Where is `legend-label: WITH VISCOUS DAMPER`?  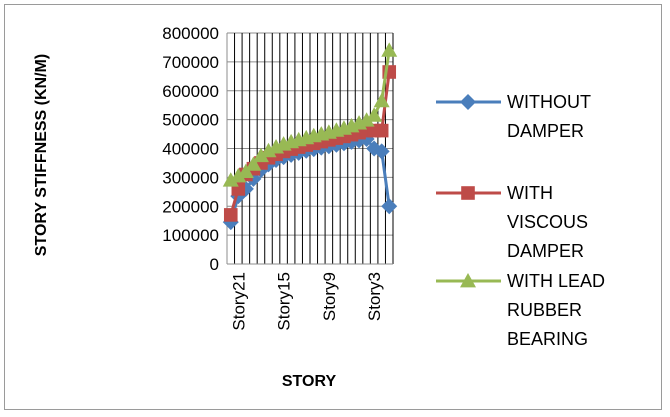 legend-label: WITH VISCOUS DAMPER is located at coordinates (547, 222).